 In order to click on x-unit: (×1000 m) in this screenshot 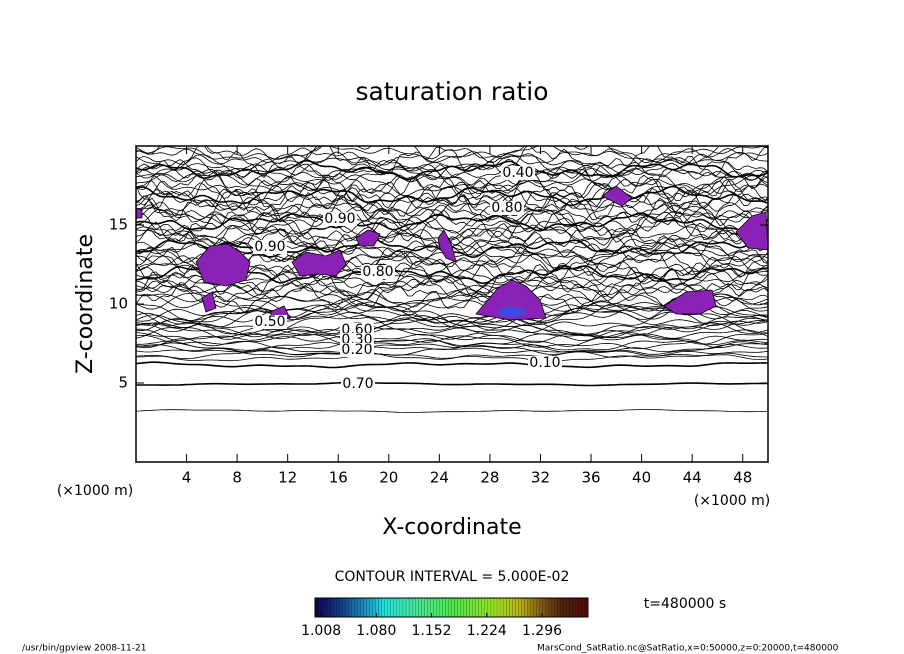, I will do `click(732, 501)`.